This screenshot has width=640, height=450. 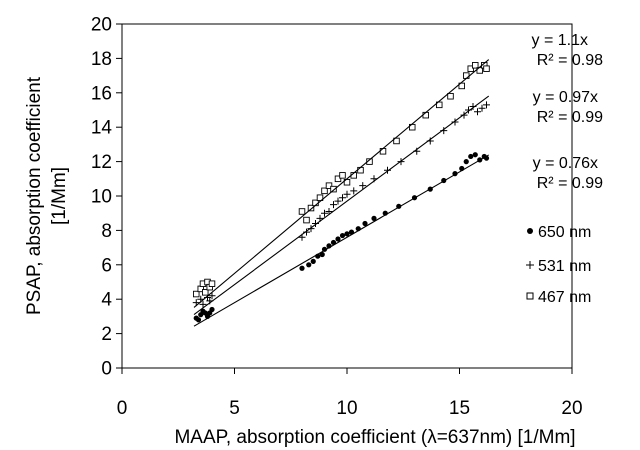 I want to click on x-tick-label: 20, so click(x=571, y=408).